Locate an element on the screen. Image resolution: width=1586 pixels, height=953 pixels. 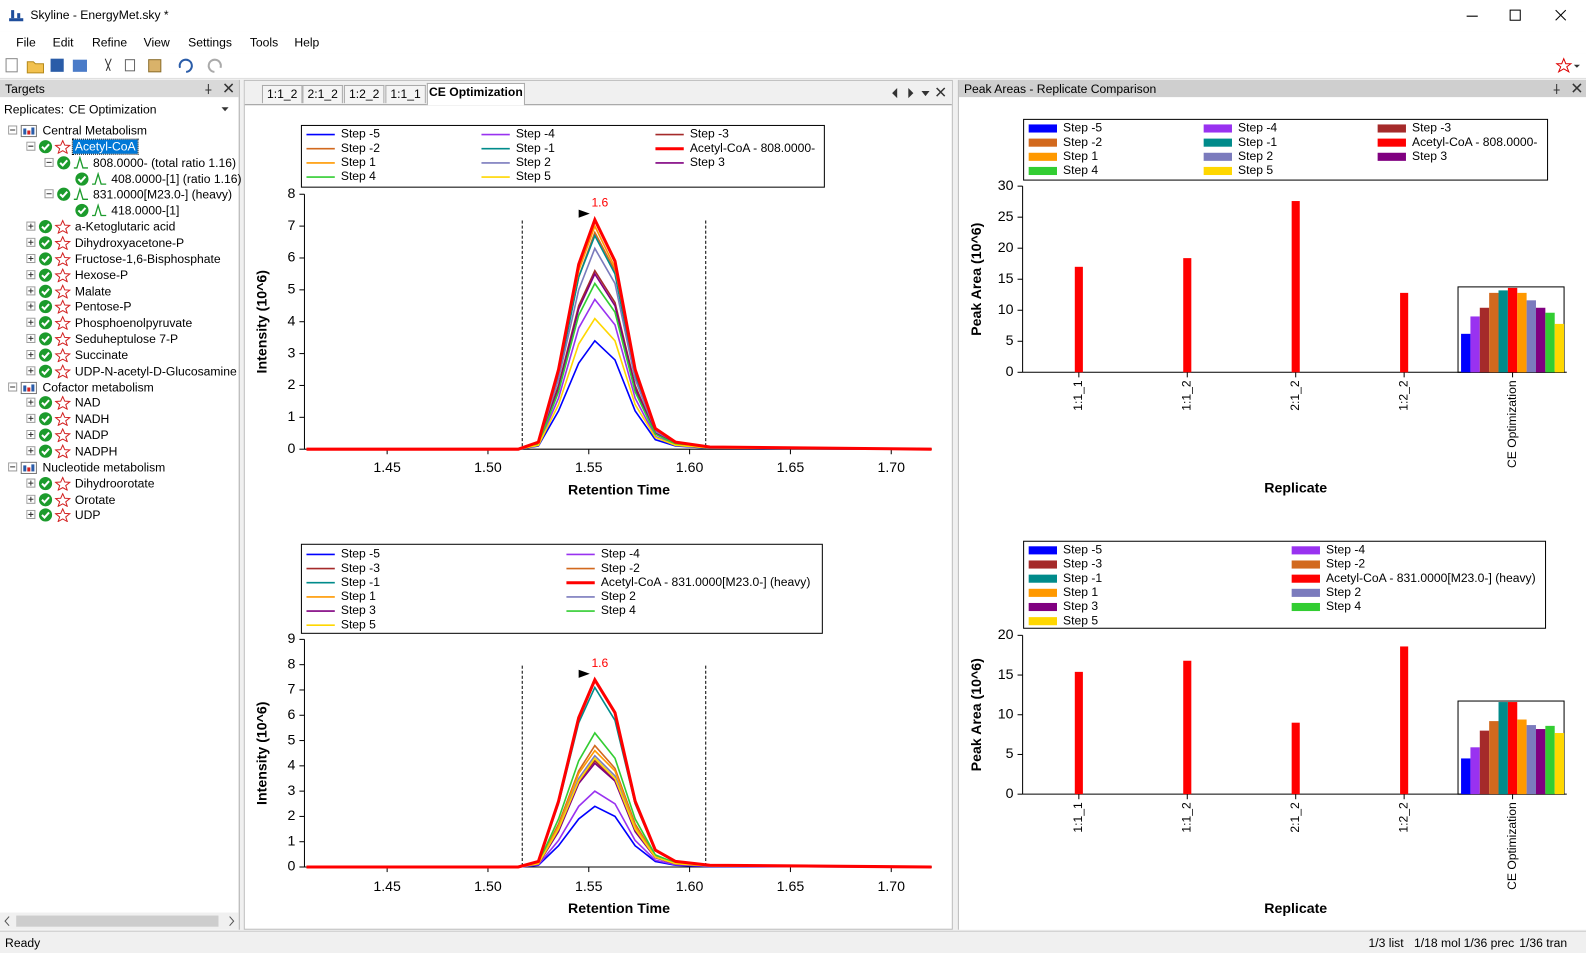
menu-item: File is located at coordinates (26, 42).